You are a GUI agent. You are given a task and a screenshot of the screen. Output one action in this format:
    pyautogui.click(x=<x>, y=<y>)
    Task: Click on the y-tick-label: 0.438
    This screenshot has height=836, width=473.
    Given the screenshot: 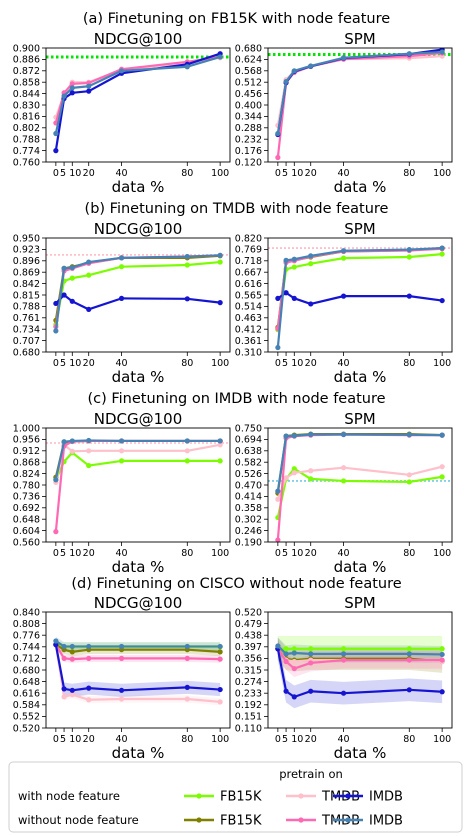 What is the action you would take?
    pyautogui.click(x=248, y=636)
    